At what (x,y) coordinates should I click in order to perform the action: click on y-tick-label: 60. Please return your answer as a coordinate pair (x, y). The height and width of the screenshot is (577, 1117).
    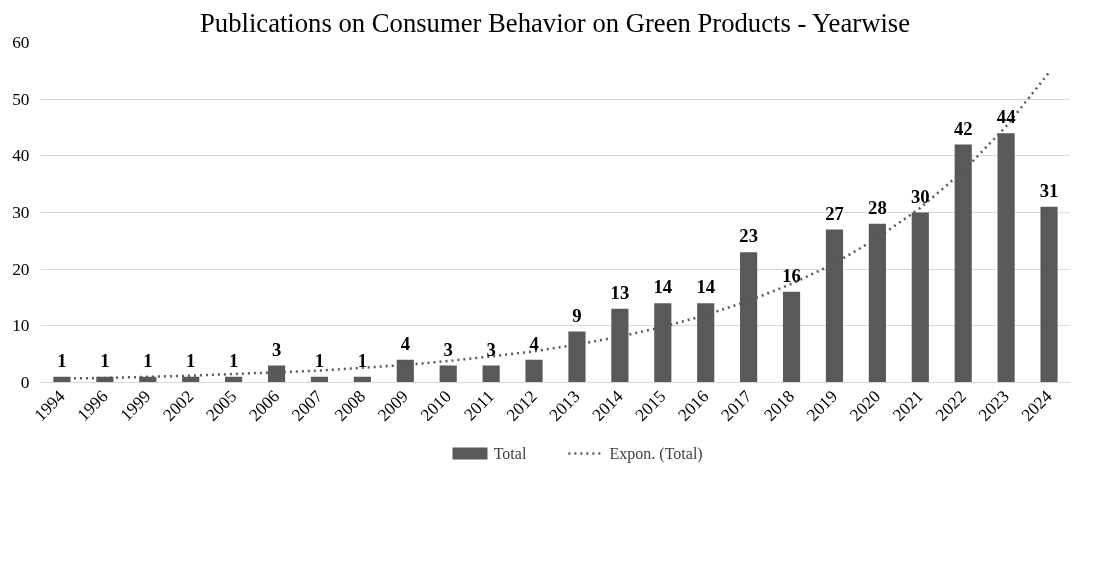
    Looking at the image, I should click on (21, 42).